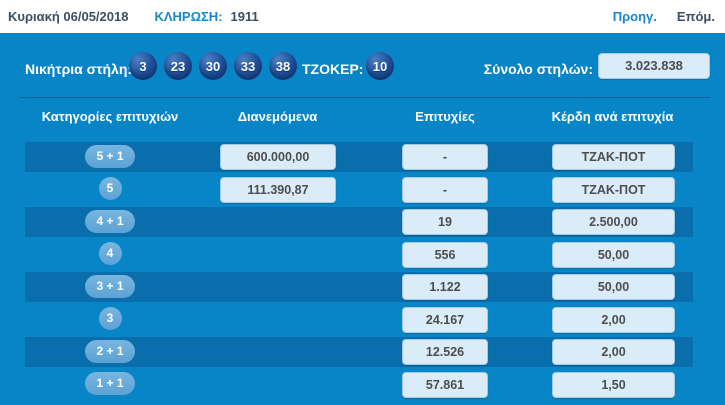 The height and width of the screenshot is (405, 725). I want to click on header-winners: Επιτυχίες, so click(445, 116).